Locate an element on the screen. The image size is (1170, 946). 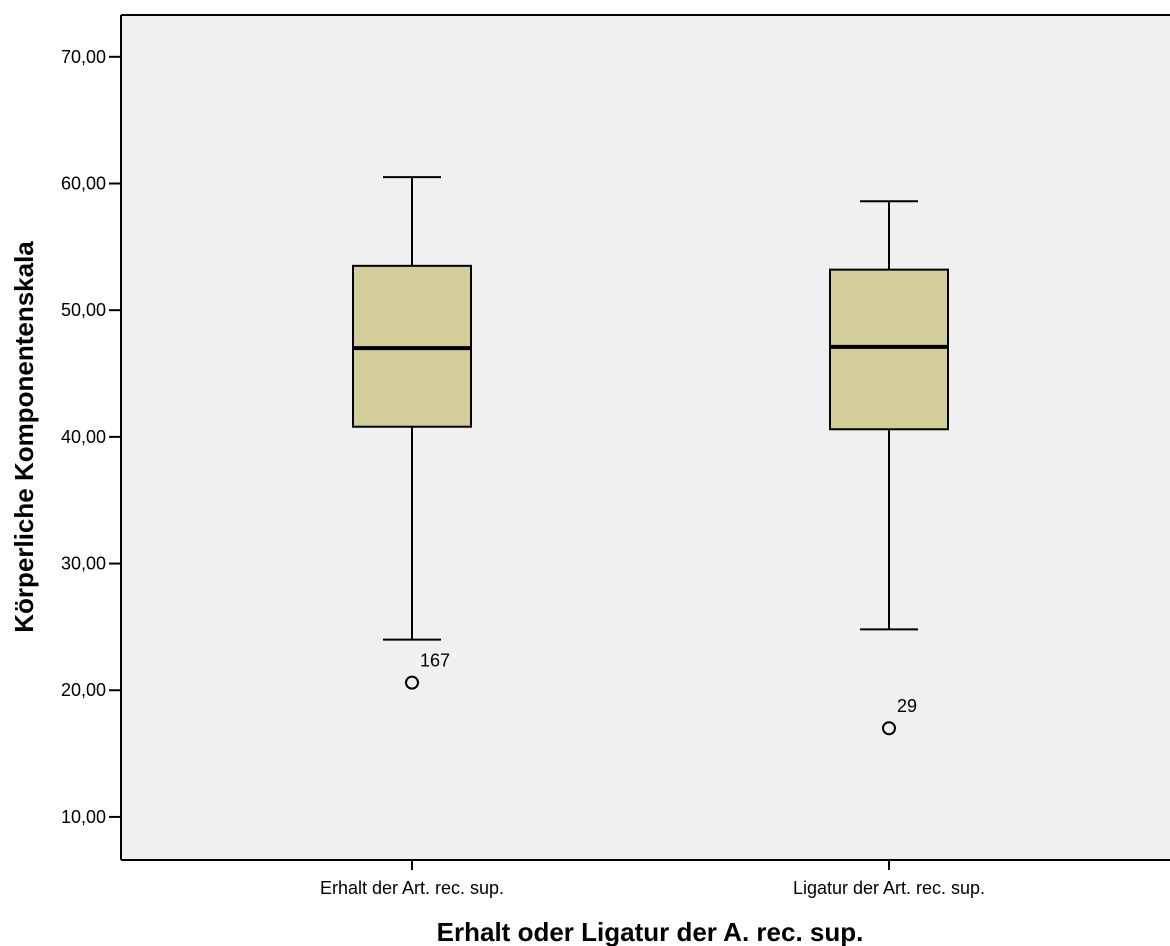
y-tick-label: 40,00 is located at coordinates (83, 437).